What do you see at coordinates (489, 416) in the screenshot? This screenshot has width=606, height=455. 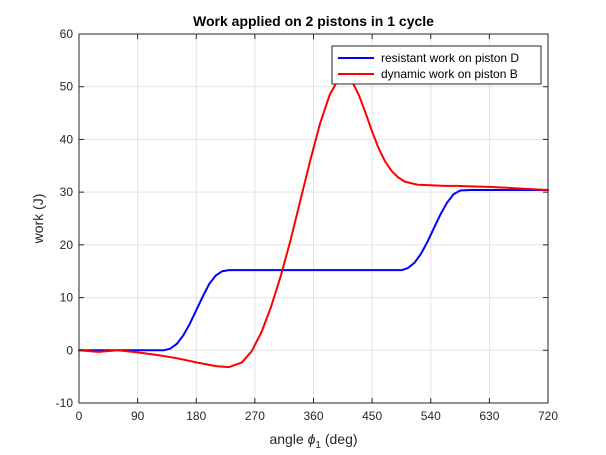 I see `x-tick-label: 630` at bounding box center [489, 416].